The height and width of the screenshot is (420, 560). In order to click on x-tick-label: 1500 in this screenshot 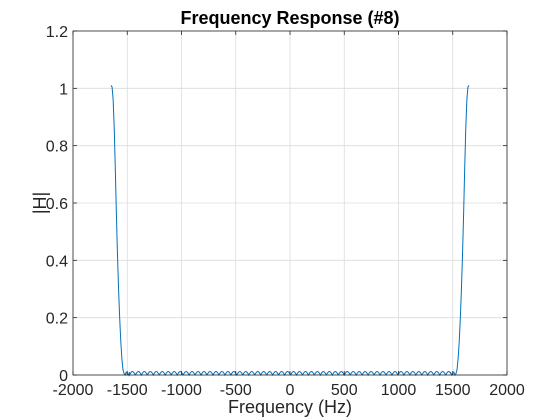, I will do `click(453, 390)`.